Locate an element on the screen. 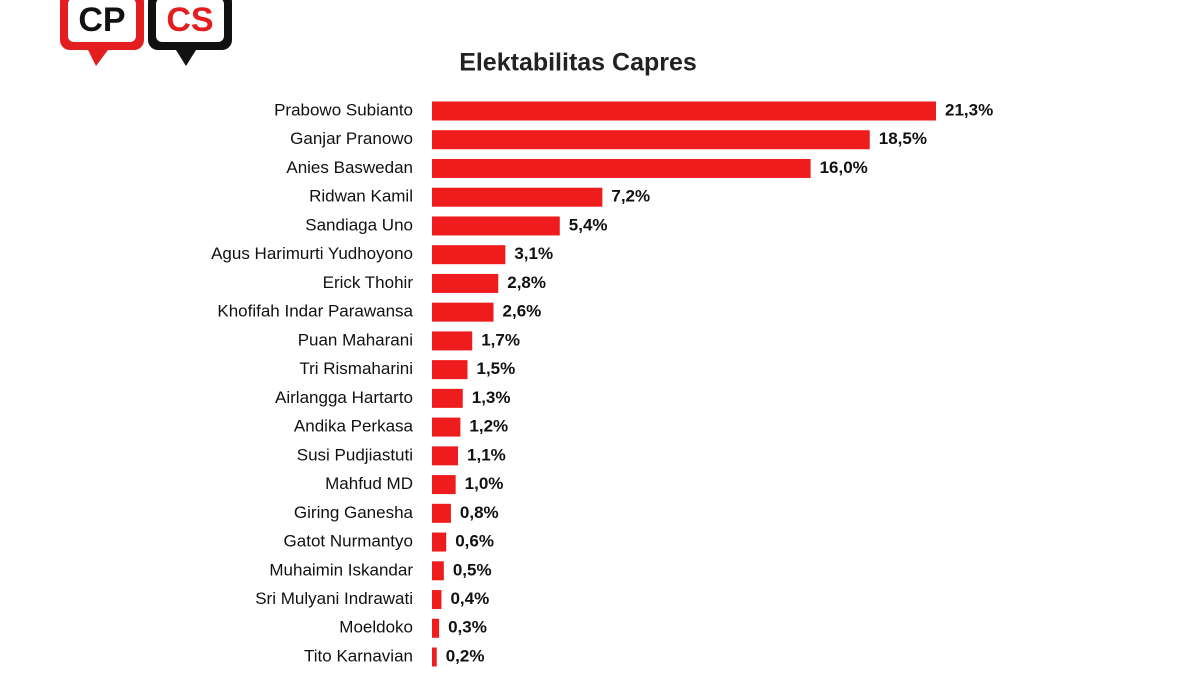  value-label: 18,5% is located at coordinates (903, 138).